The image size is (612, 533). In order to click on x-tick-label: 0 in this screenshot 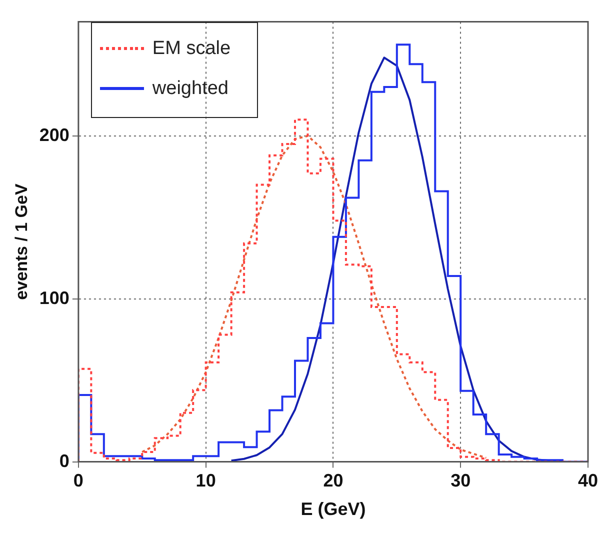, I will do `click(78, 480)`.